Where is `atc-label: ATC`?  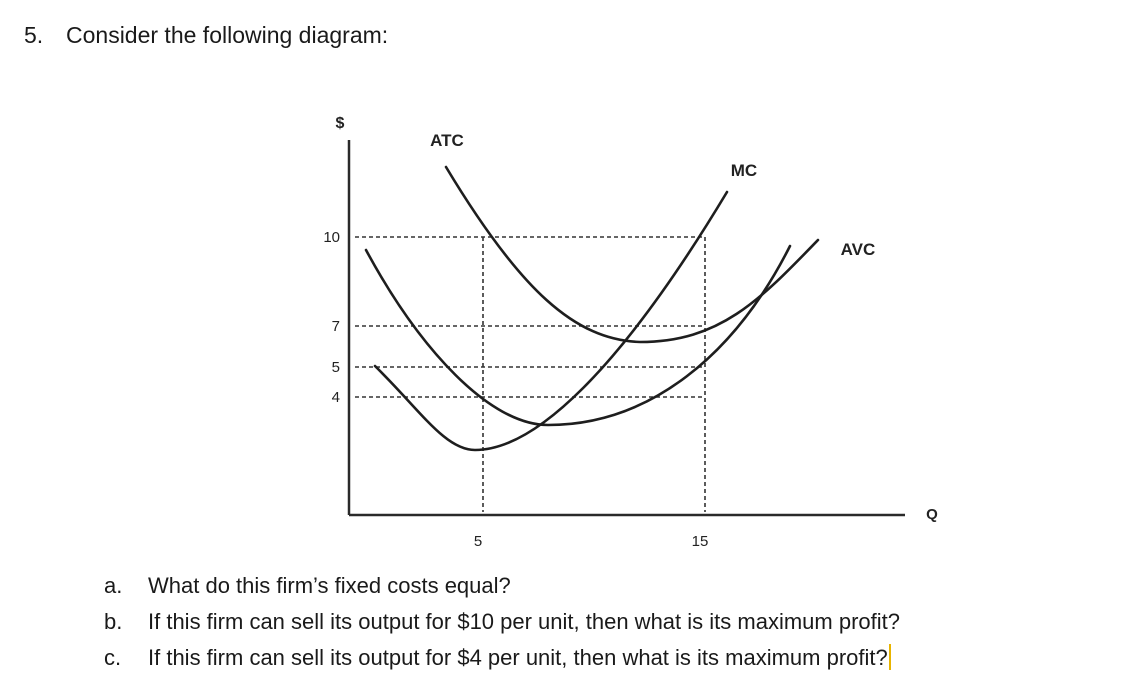
atc-label: ATC is located at coordinates (447, 140).